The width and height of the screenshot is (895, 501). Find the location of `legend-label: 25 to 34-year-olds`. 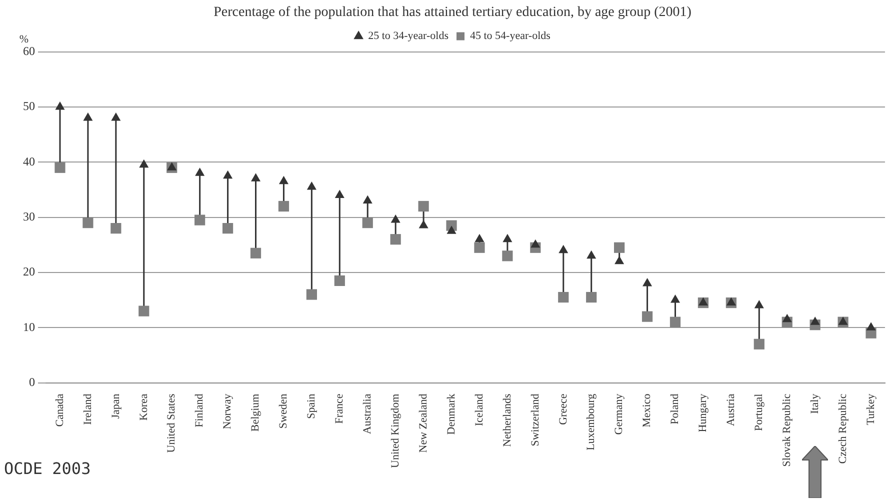

legend-label: 25 to 34-year-olds is located at coordinates (408, 36).